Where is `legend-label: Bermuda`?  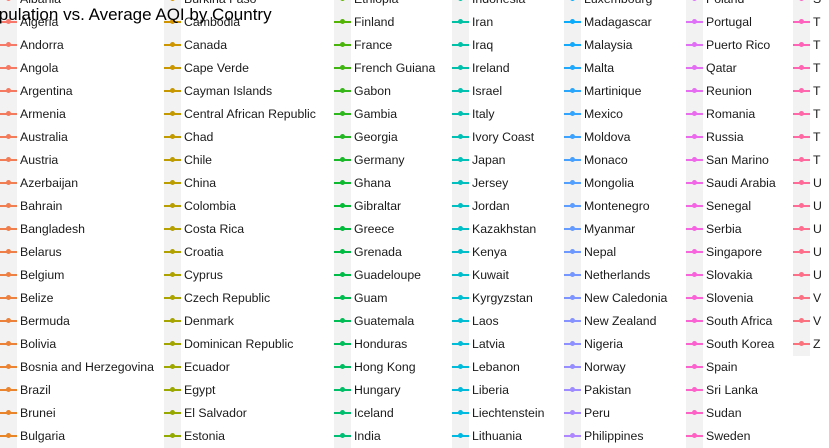 legend-label: Bermuda is located at coordinates (45, 321).